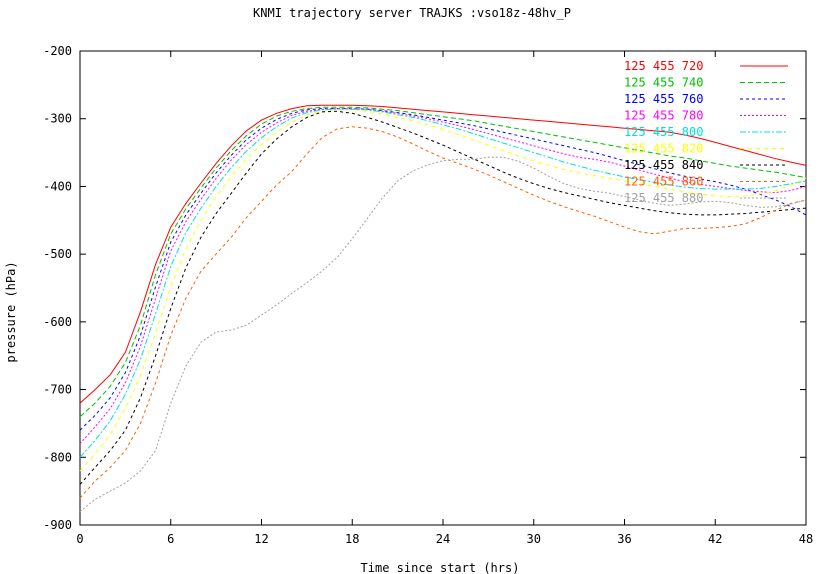  I want to click on legend-label: 125 455 760, so click(663, 99).